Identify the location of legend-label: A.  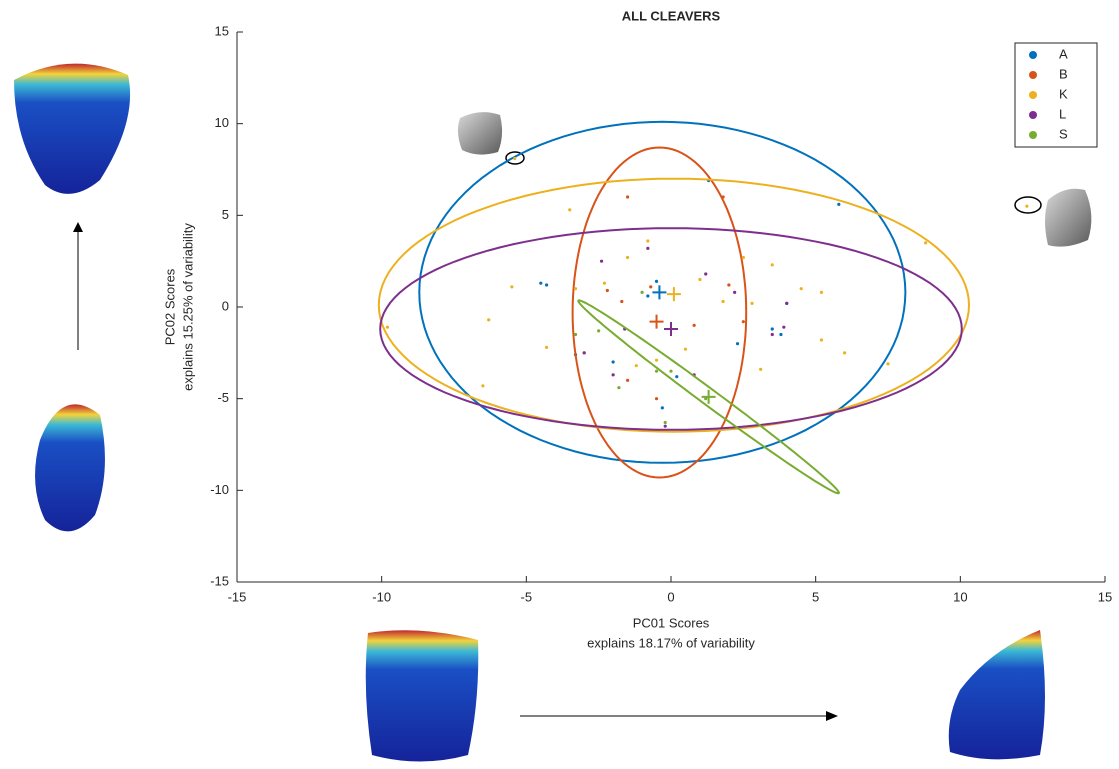
(1063, 53).